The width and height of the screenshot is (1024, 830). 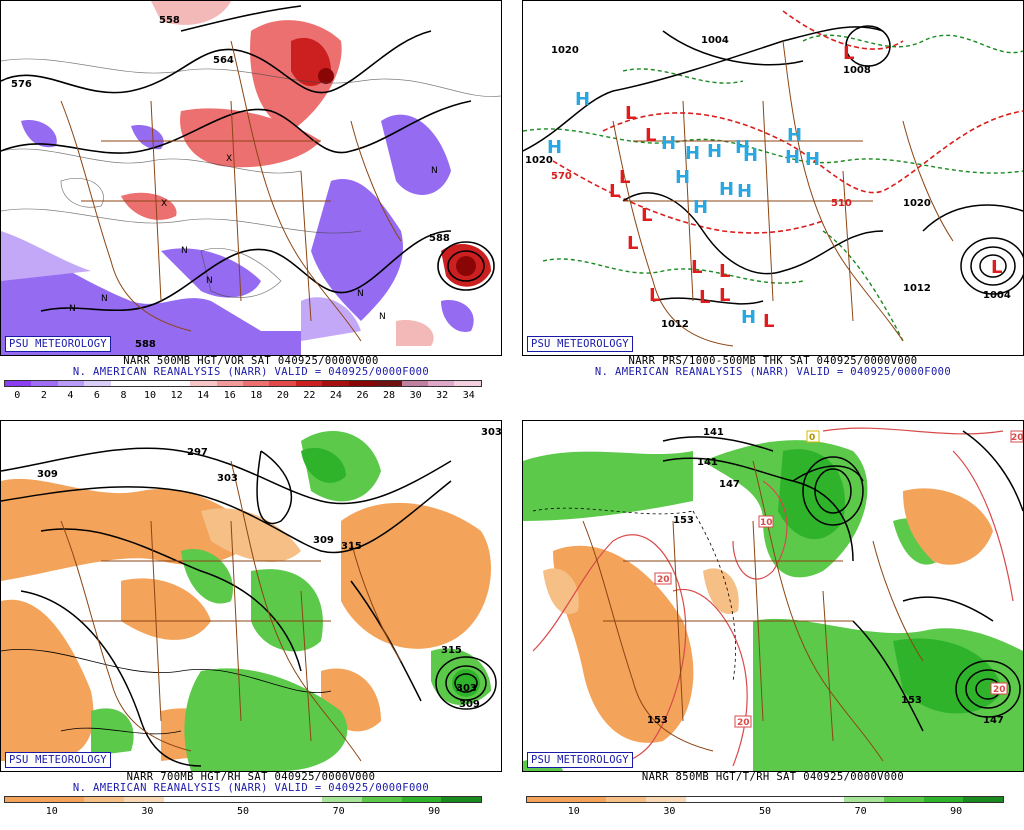 What do you see at coordinates (256, 395) in the screenshot?
I see `colorbar-tick-label: 18` at bounding box center [256, 395].